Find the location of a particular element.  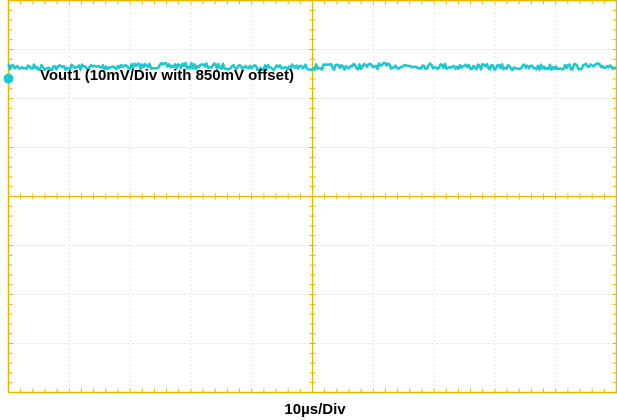

trace-annotation: Vout1 (10mV/Div with 850mV offset) is located at coordinates (167, 75).